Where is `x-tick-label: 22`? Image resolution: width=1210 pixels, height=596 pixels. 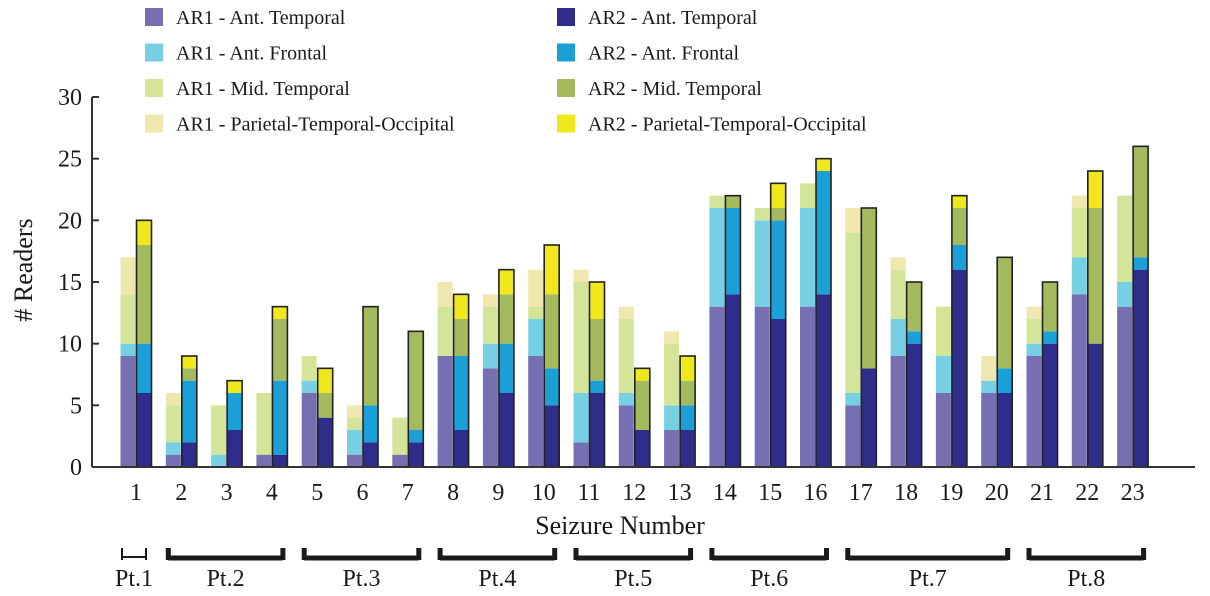
x-tick-label: 22 is located at coordinates (1087, 493).